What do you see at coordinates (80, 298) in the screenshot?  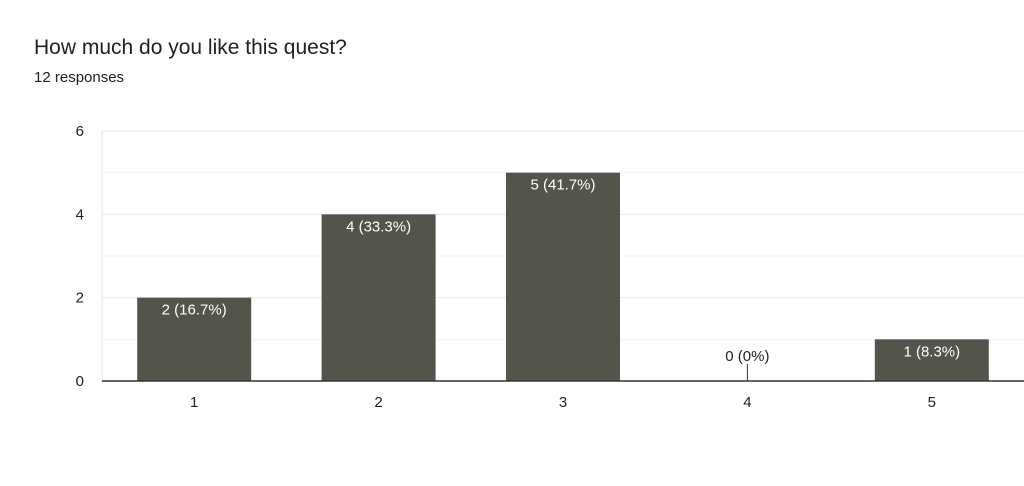 I see `y-tick-label: 2` at bounding box center [80, 298].